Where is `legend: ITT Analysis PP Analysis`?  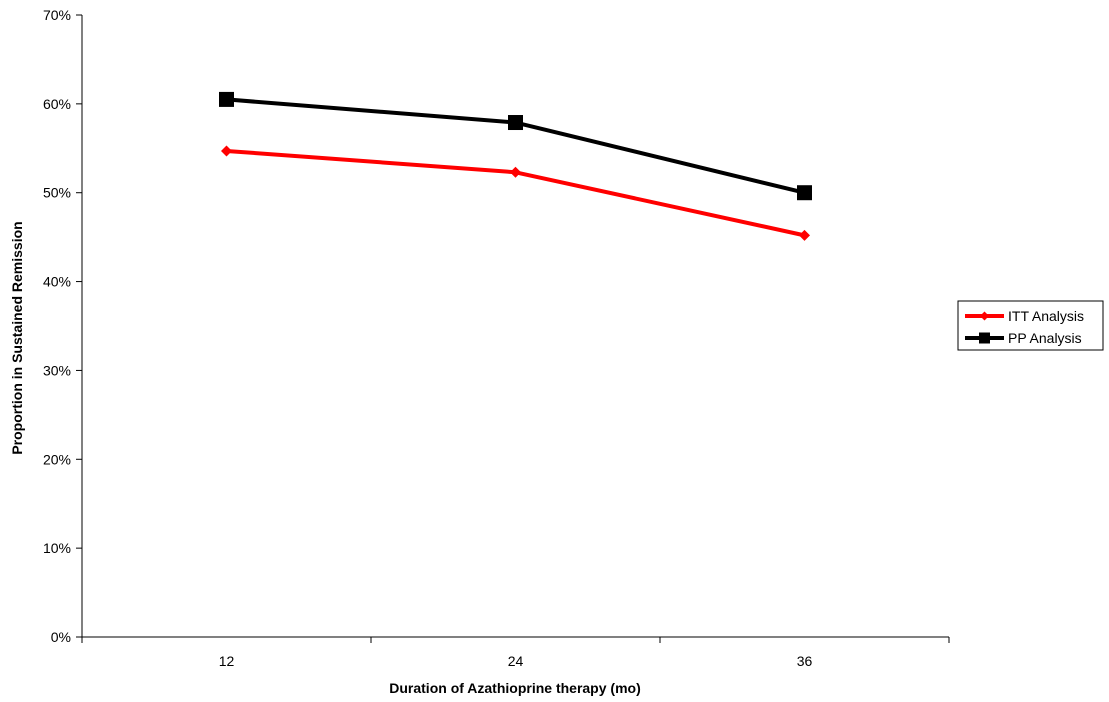
legend: ITT Analysis PP Analysis is located at coordinates (1030, 325).